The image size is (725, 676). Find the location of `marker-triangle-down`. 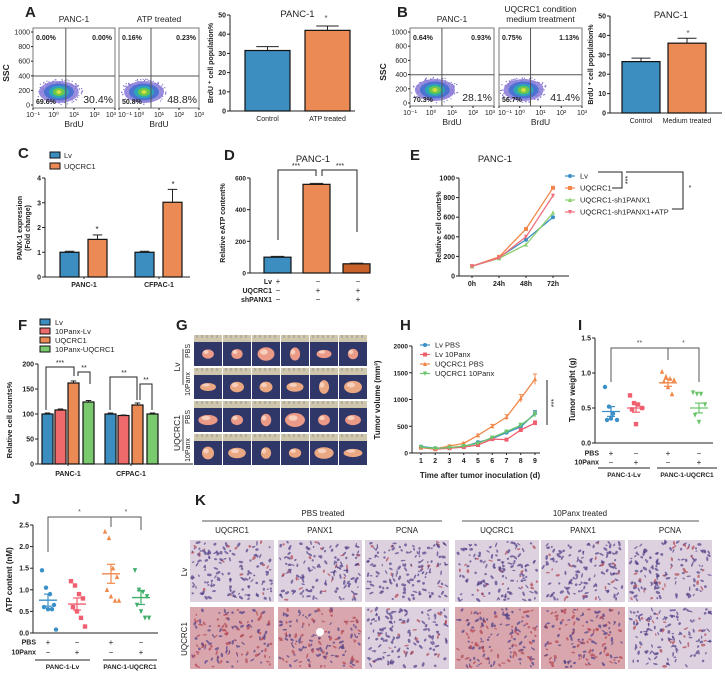

marker-triangle-down is located at coordinates (421, 447).